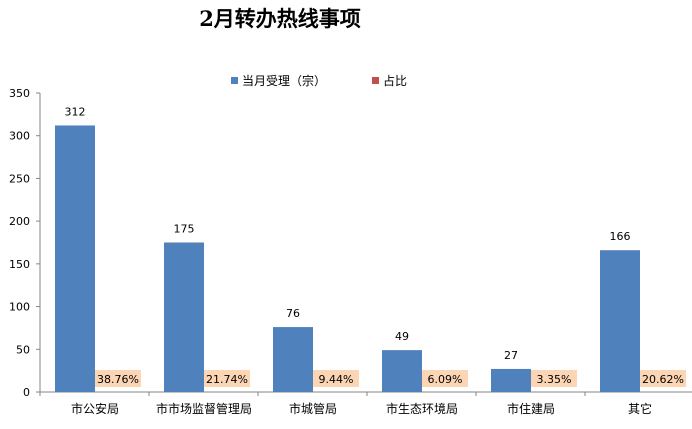 This screenshot has width=692, height=429. I want to click on y-tick-label: 50, so click(23, 349).